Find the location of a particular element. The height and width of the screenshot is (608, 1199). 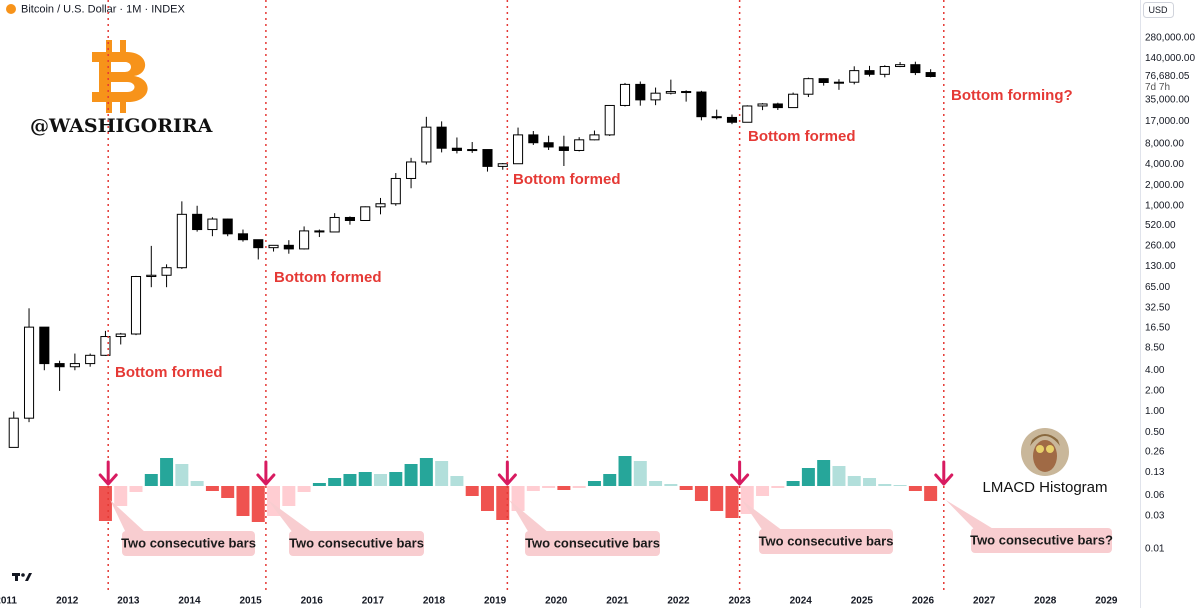

logo-part is located at coordinates (23, 575).